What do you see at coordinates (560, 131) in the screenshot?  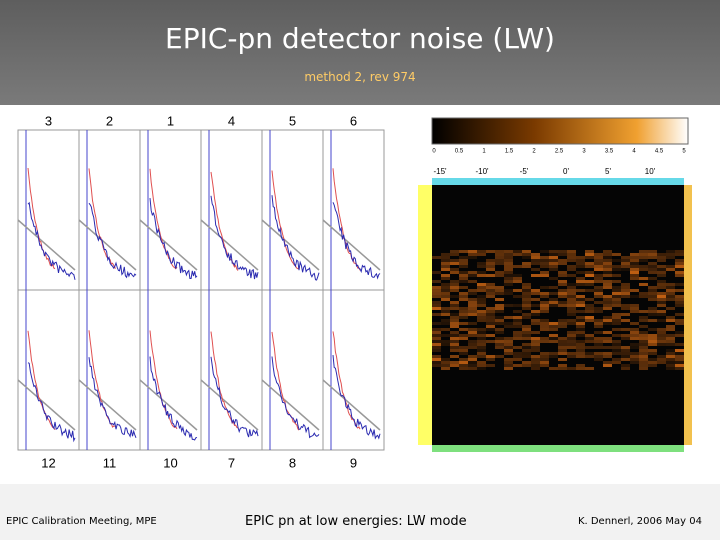 I see `colorbar` at bounding box center [560, 131].